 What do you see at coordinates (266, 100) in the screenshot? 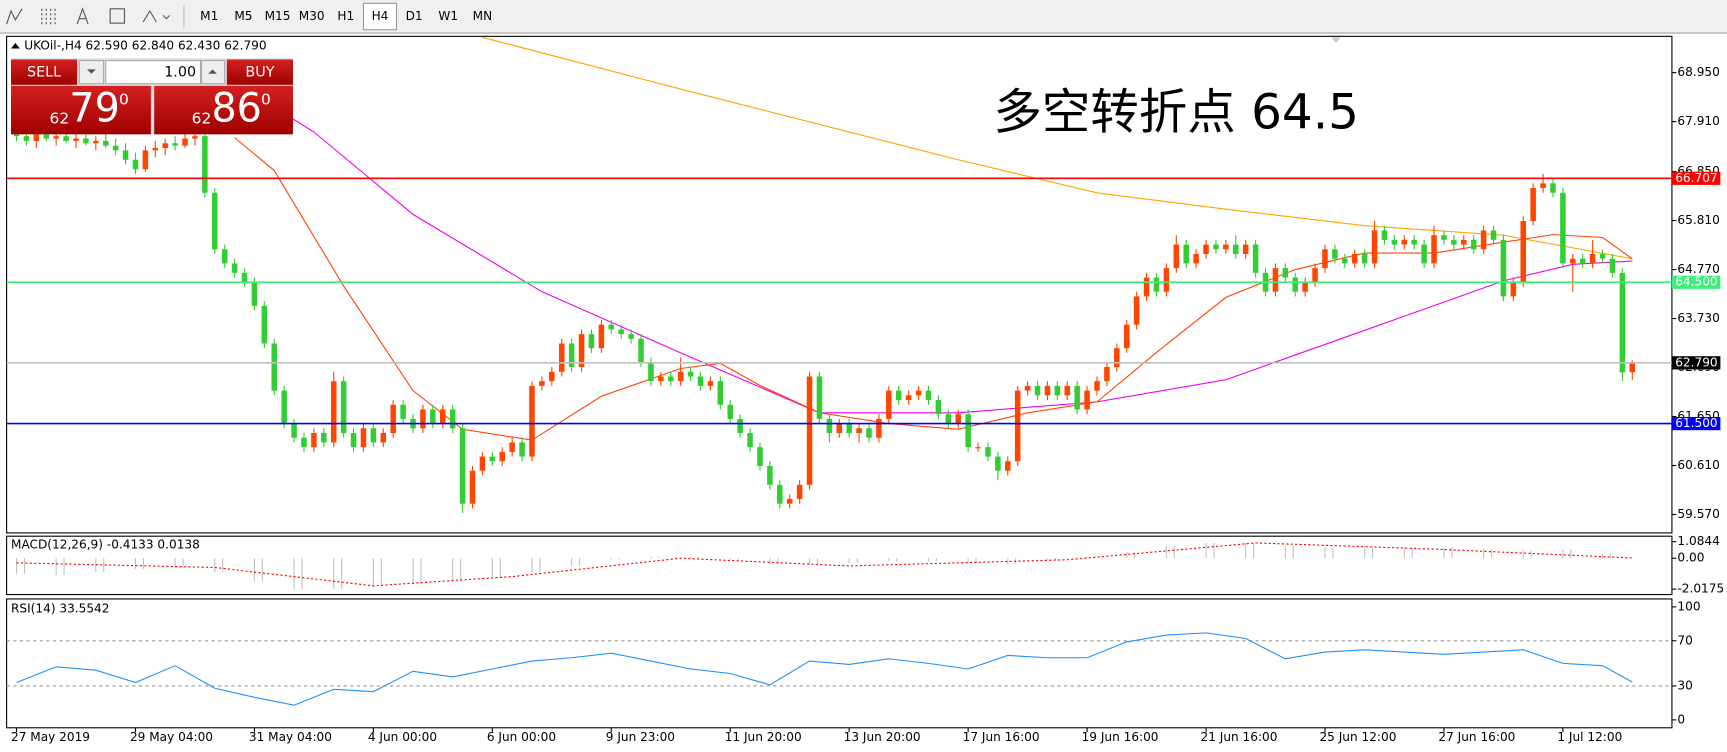
I see `buy-price-point: 0` at bounding box center [266, 100].